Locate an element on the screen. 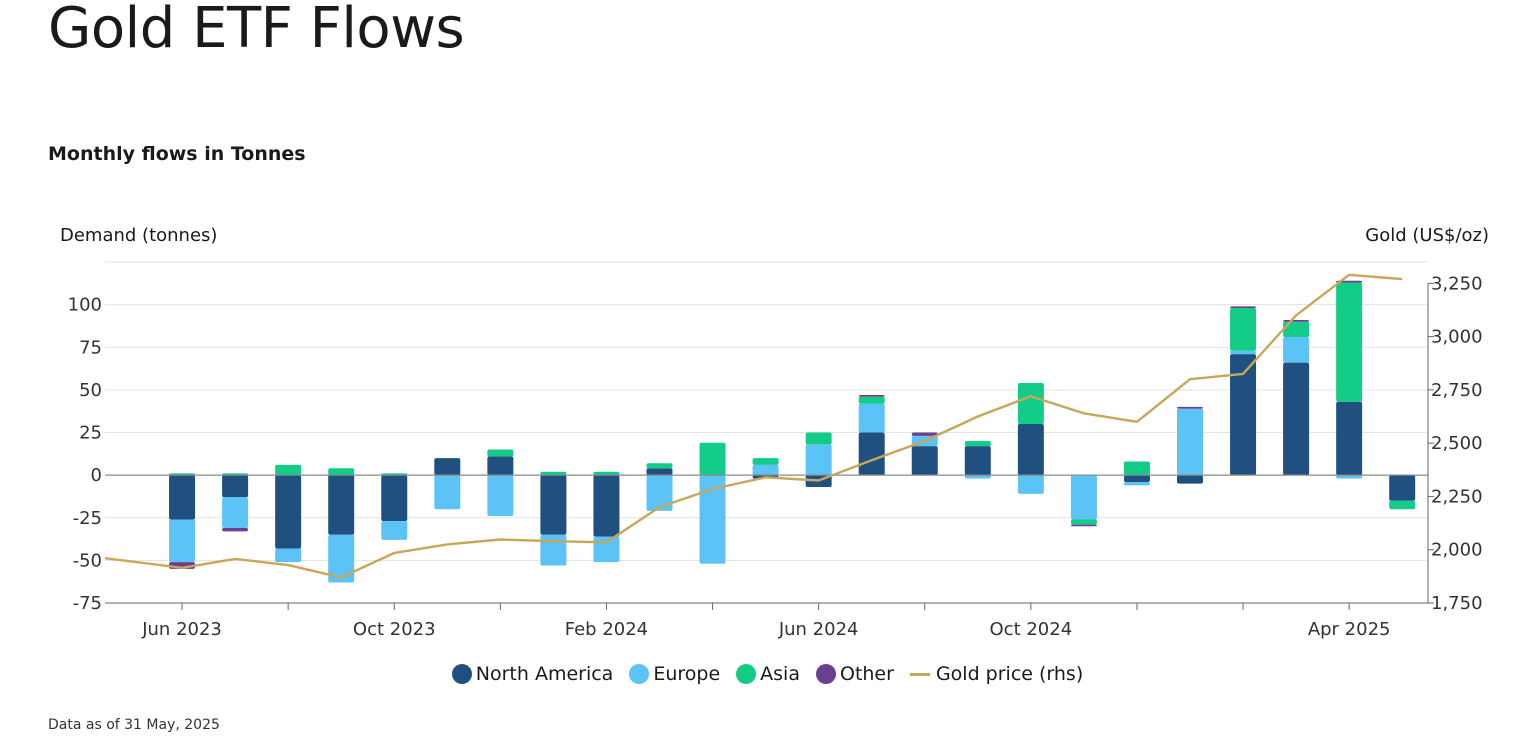 Image resolution: width=1535 pixels, height=740 pixels. legend-label-north-america: North America is located at coordinates (544, 674).